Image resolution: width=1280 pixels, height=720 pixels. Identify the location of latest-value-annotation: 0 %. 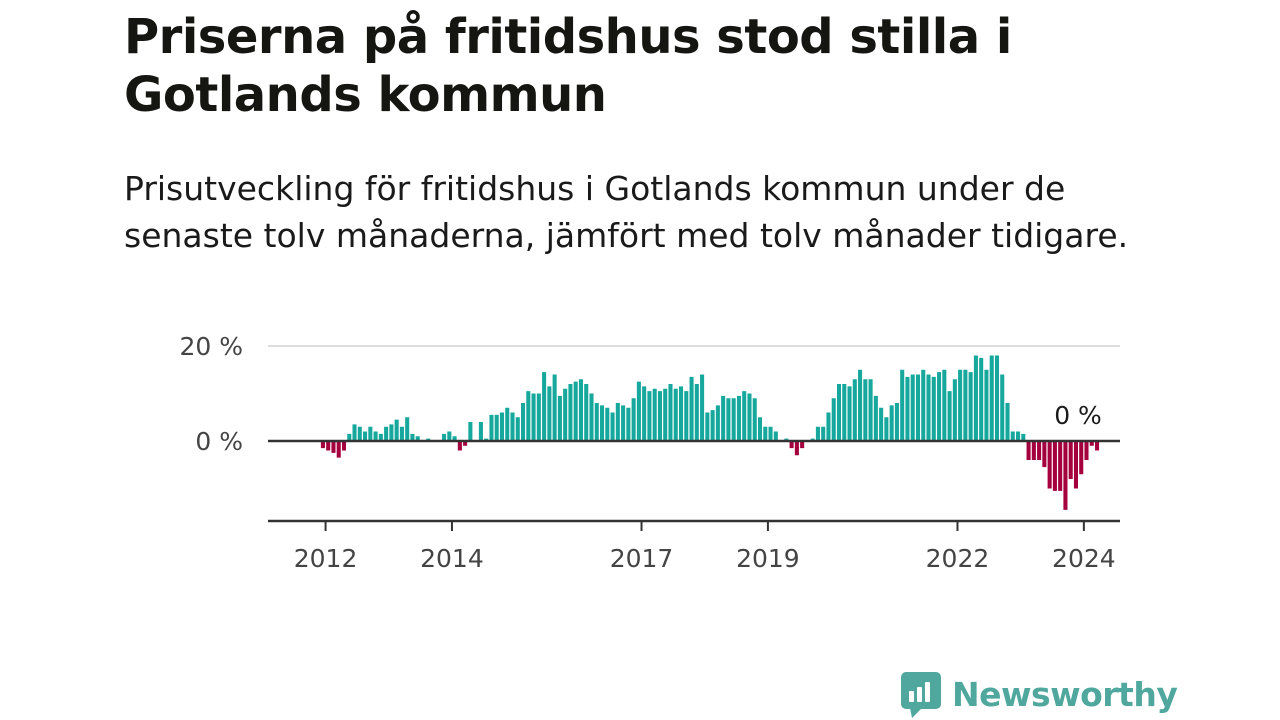
(1078, 415).